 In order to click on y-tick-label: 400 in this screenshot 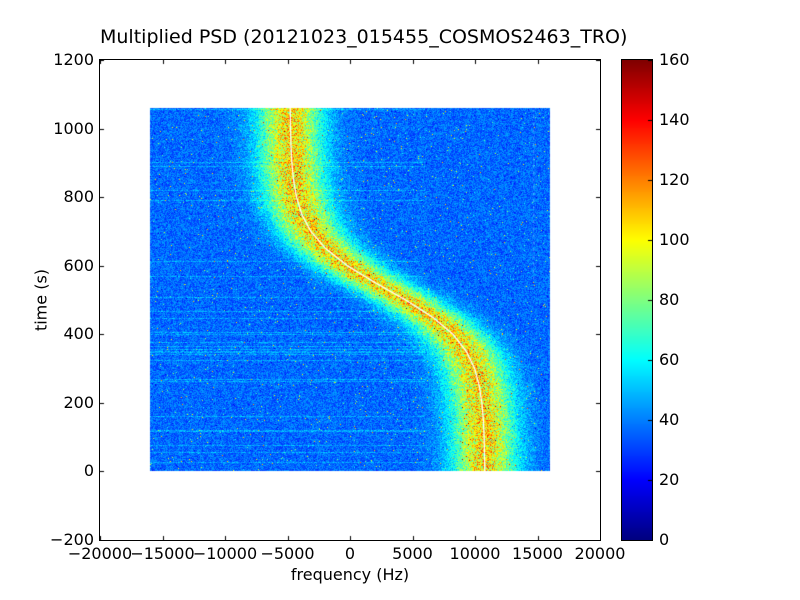, I will do `click(78, 334)`.